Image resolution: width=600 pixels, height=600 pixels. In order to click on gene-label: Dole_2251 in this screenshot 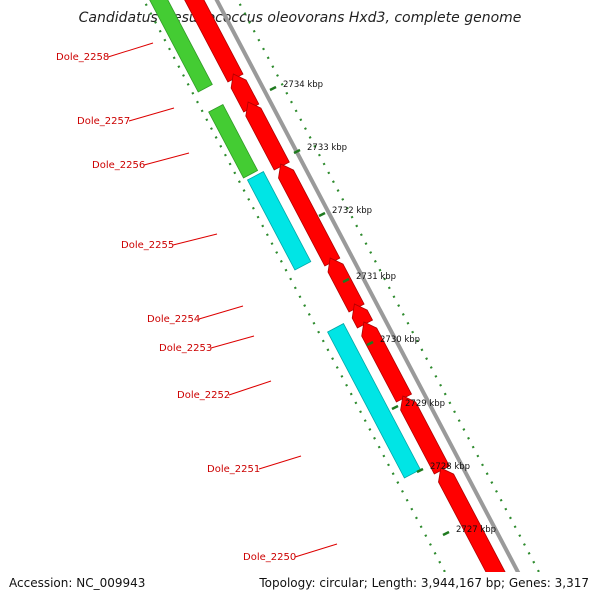, I will do `click(233, 469)`.